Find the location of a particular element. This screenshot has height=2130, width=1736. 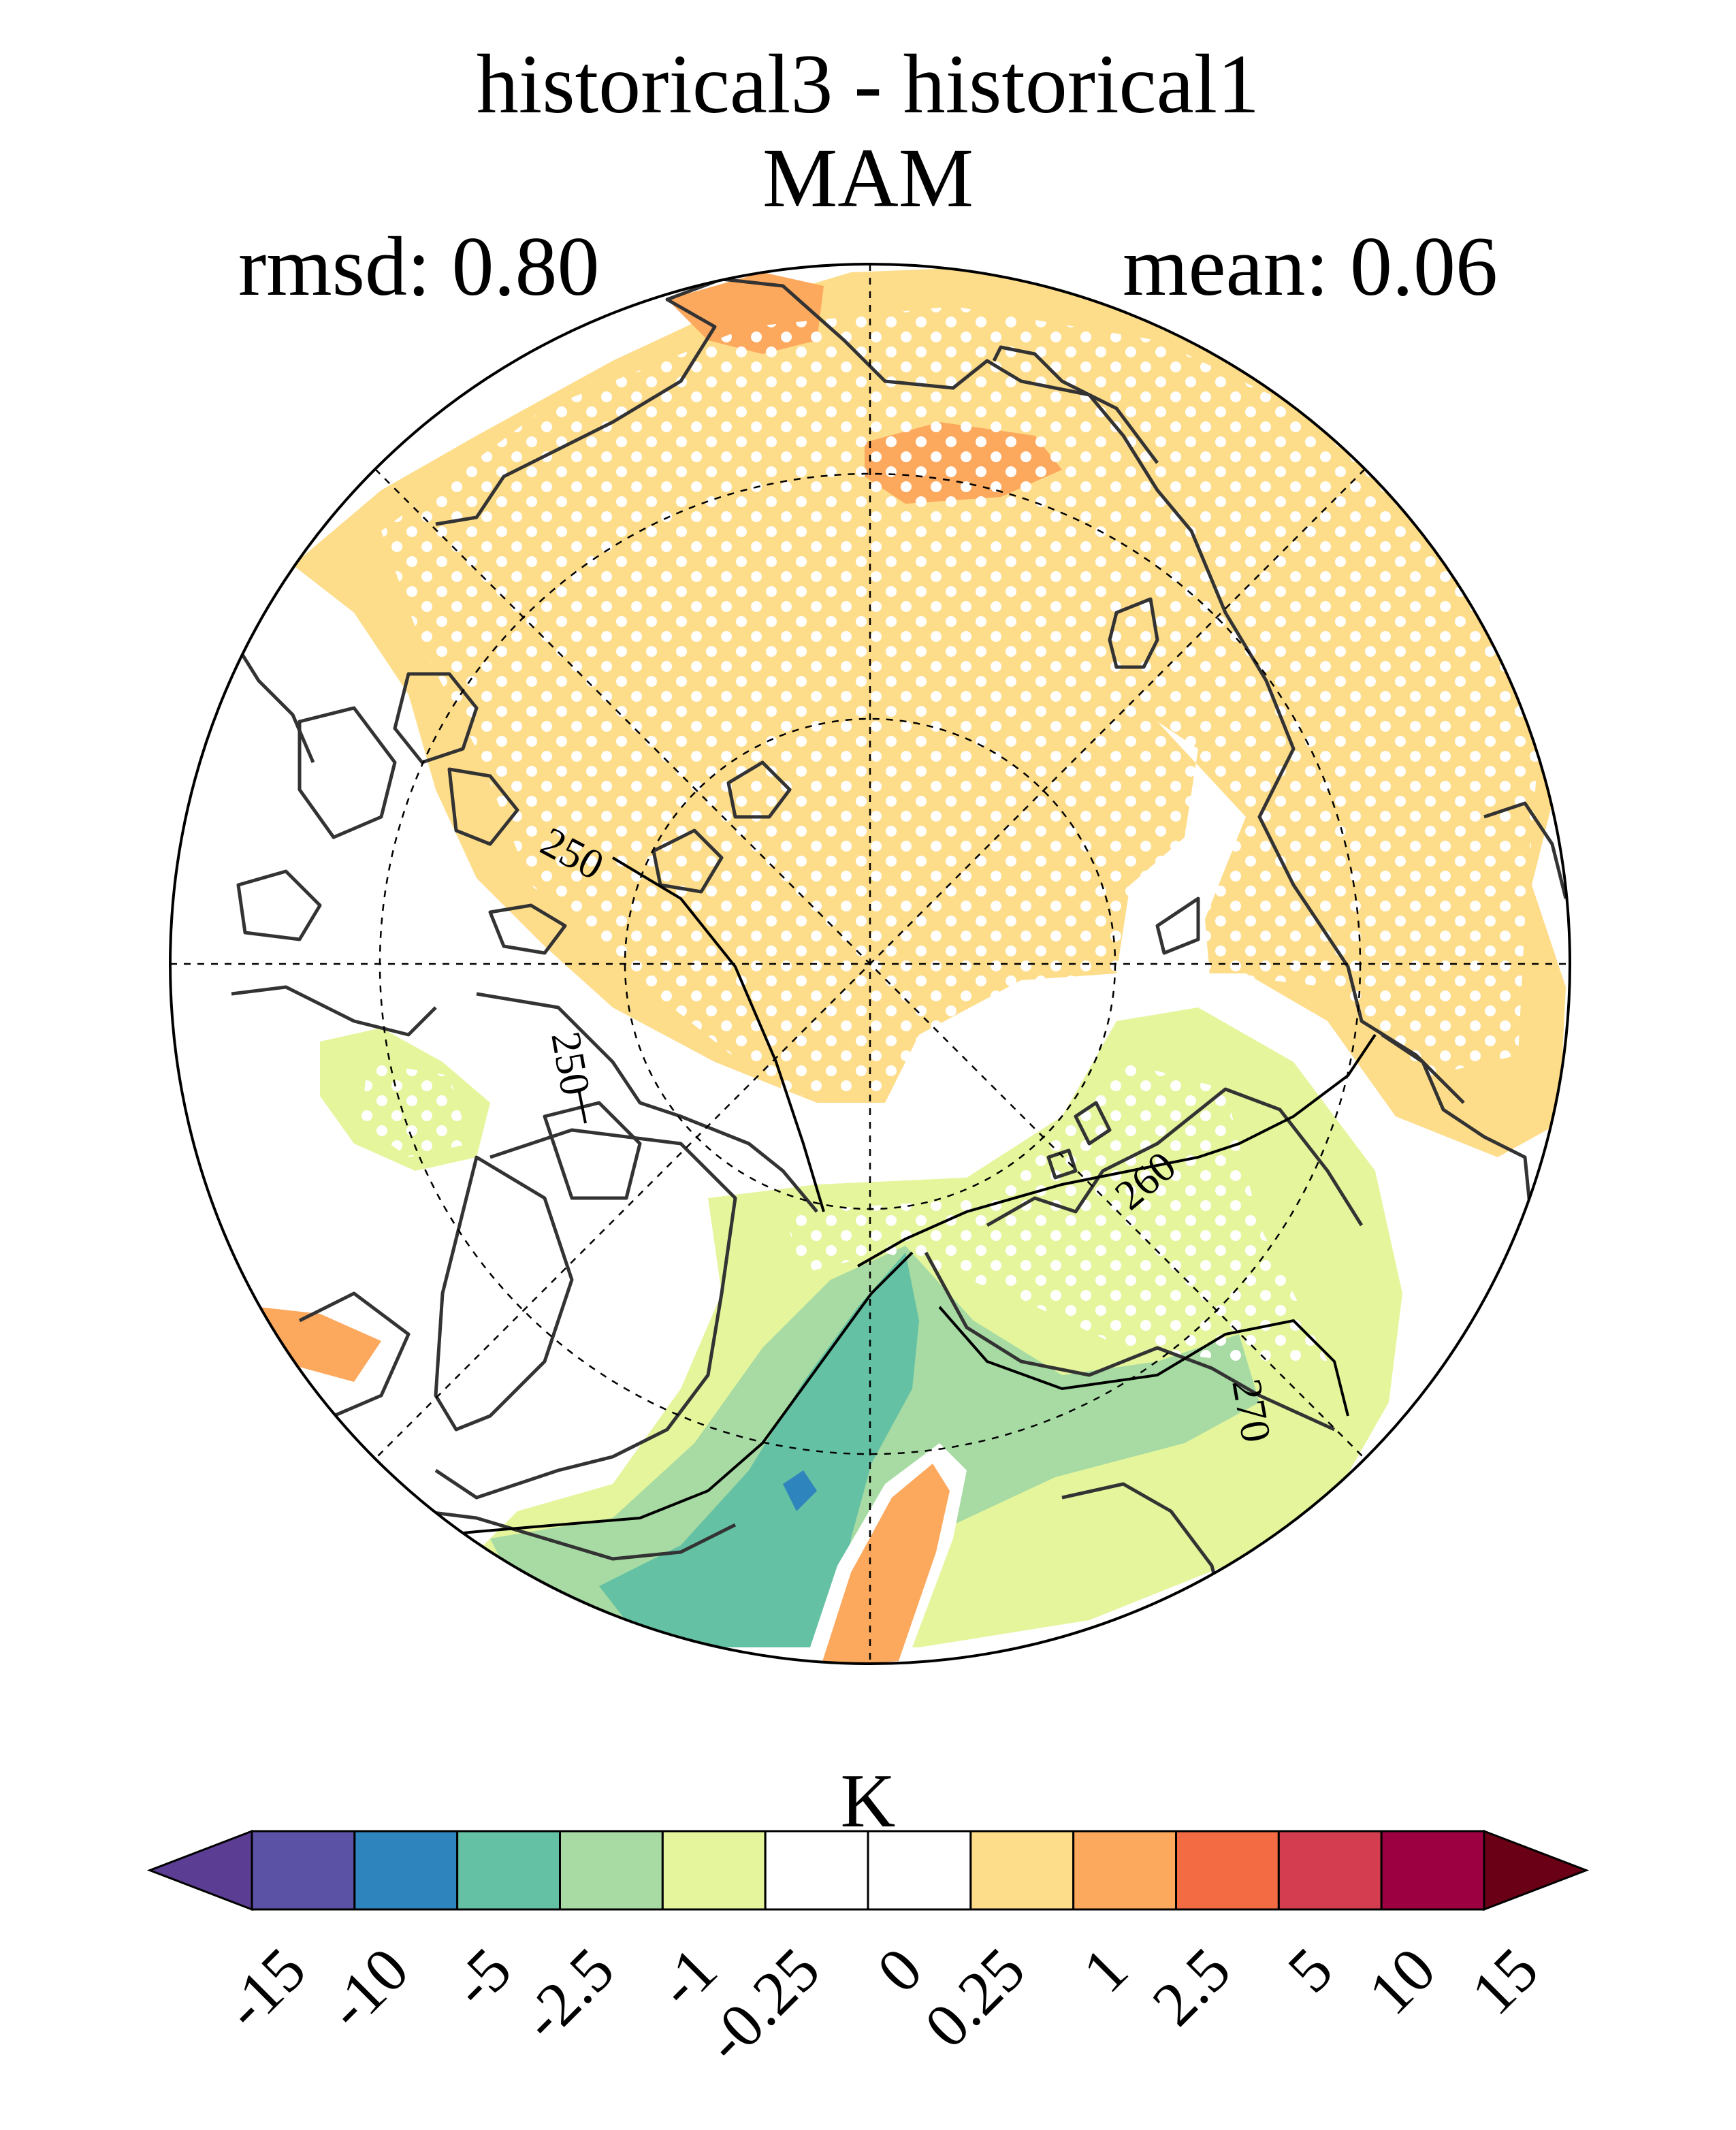

rmsd-label: rmsd: 0.80 is located at coordinates (419, 266).